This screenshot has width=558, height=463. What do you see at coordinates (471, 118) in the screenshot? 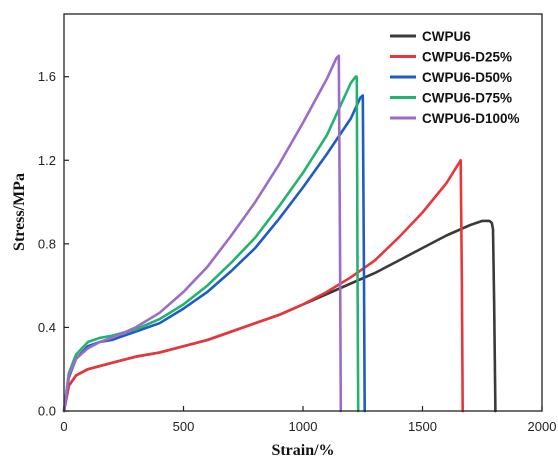
I see `legend-label: CWPU6-D100%` at bounding box center [471, 118].